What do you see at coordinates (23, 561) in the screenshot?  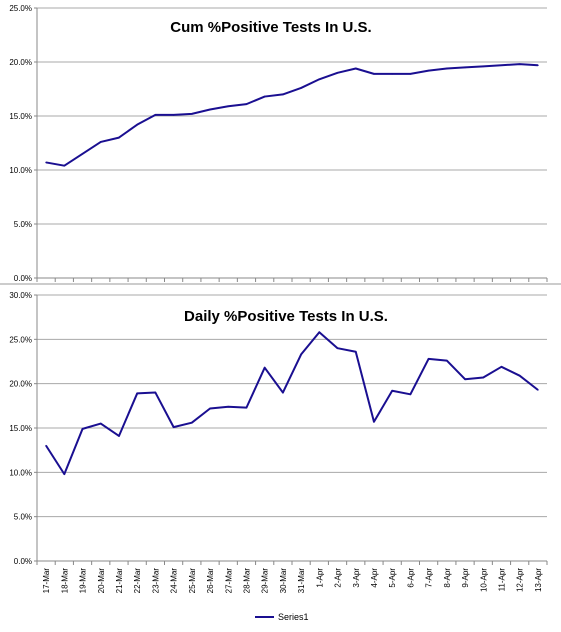 I see `daily-y-tick-label: 0.0%` at bounding box center [23, 561].